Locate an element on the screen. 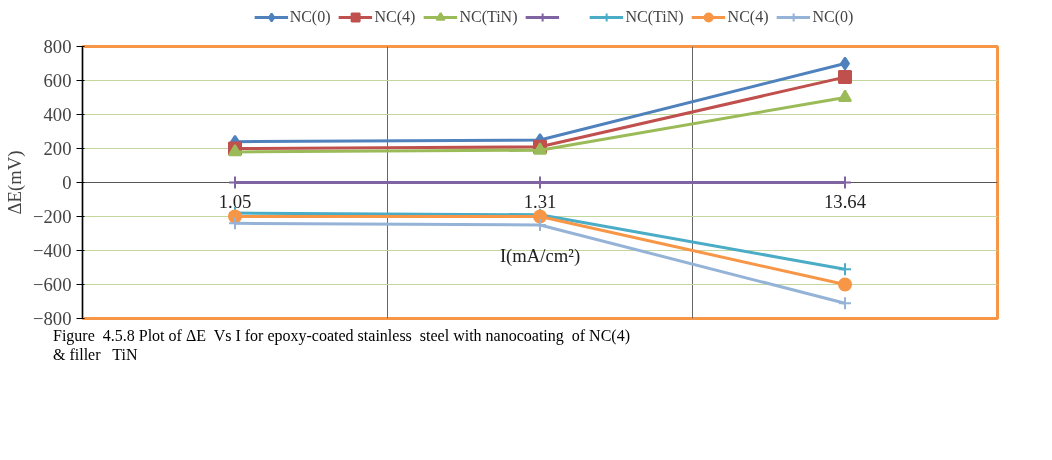 The image size is (1052, 460). y-tick-label: −200 is located at coordinates (52, 216).